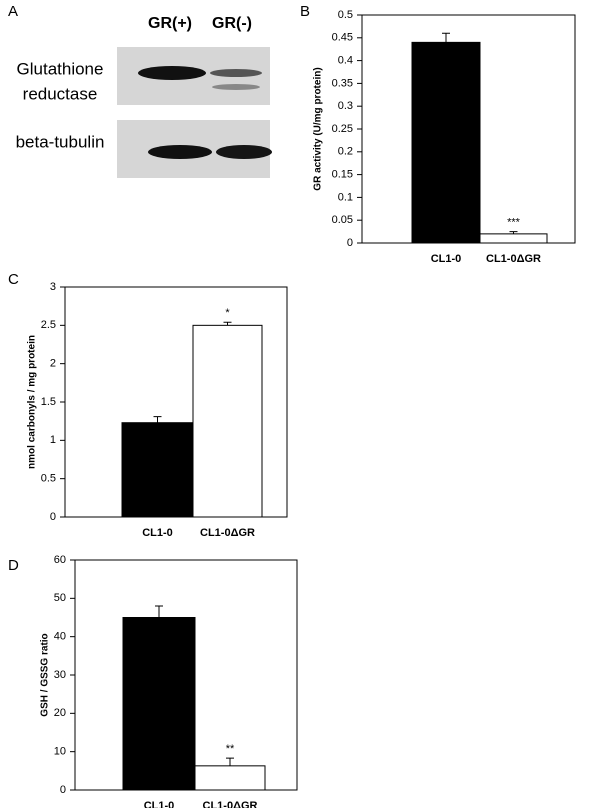  Describe the element at coordinates (514, 223) in the screenshot. I see `significance-label: ***` at that location.